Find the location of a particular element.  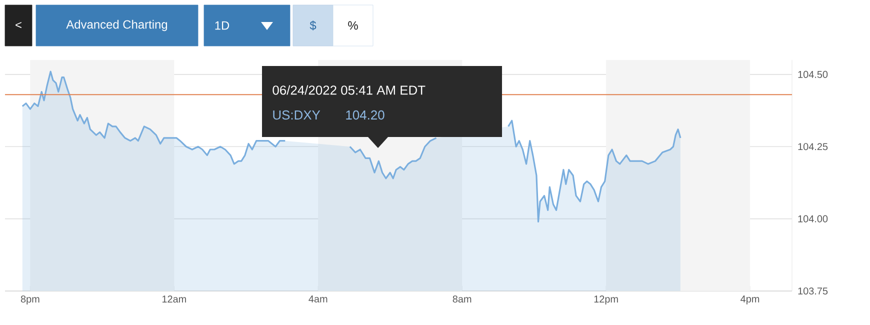

x-tick-label: 12pm is located at coordinates (606, 300).